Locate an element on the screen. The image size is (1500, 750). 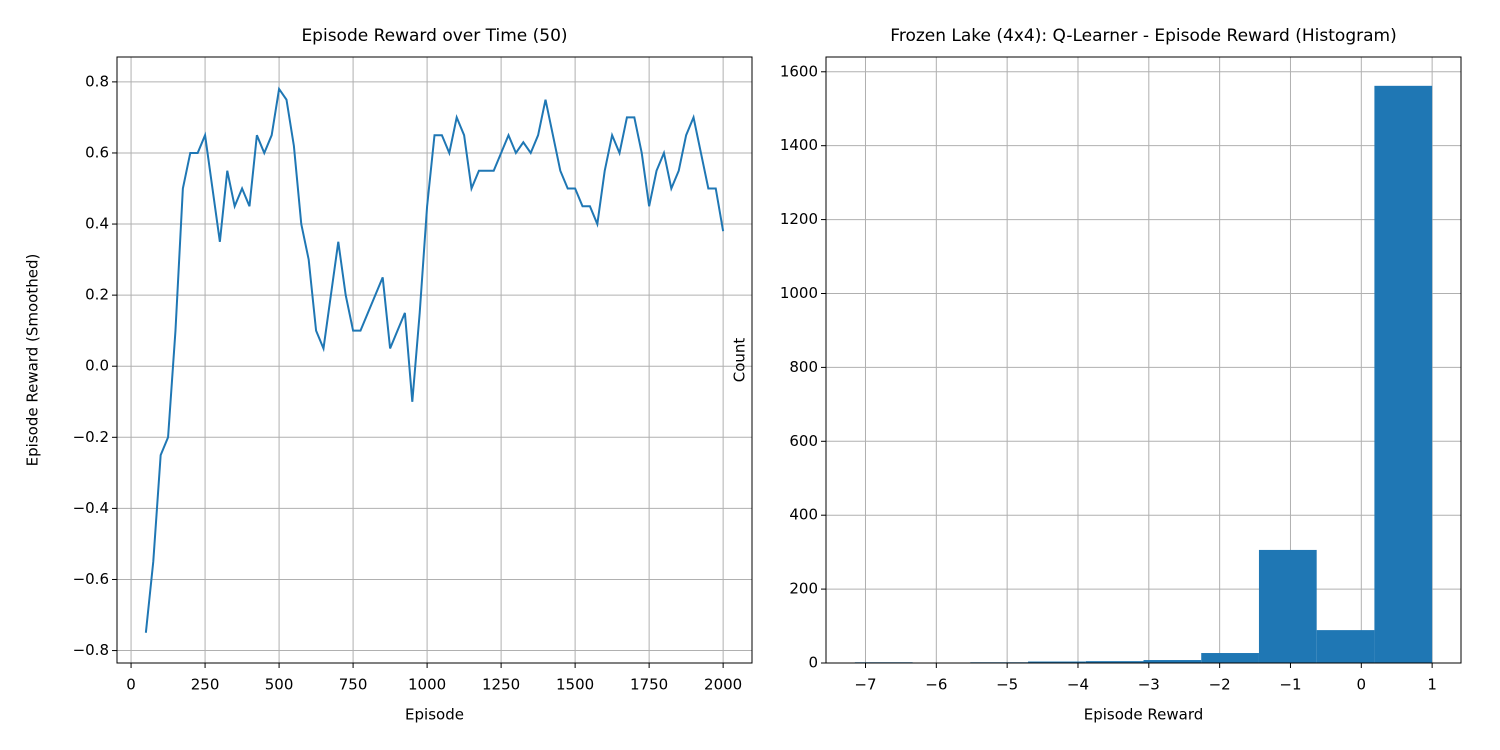
x-tick-label: −2 is located at coordinates (1220, 685).